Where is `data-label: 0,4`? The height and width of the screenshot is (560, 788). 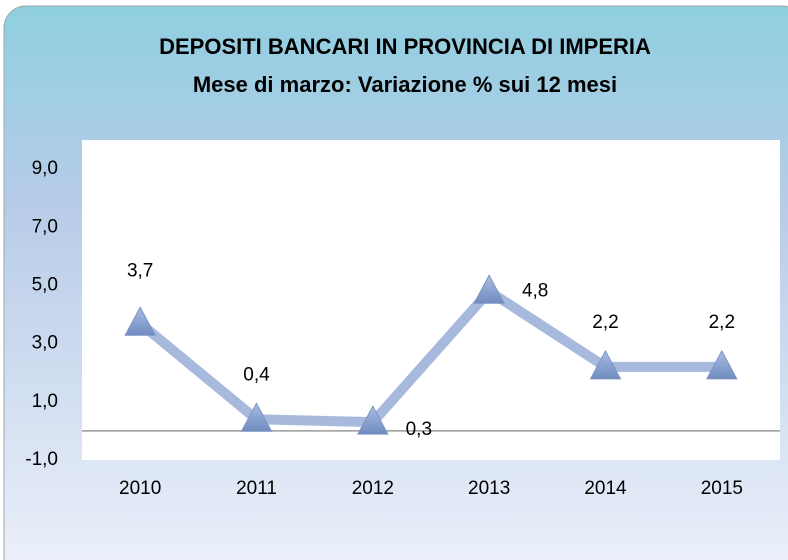
data-label: 0,4 is located at coordinates (256, 374).